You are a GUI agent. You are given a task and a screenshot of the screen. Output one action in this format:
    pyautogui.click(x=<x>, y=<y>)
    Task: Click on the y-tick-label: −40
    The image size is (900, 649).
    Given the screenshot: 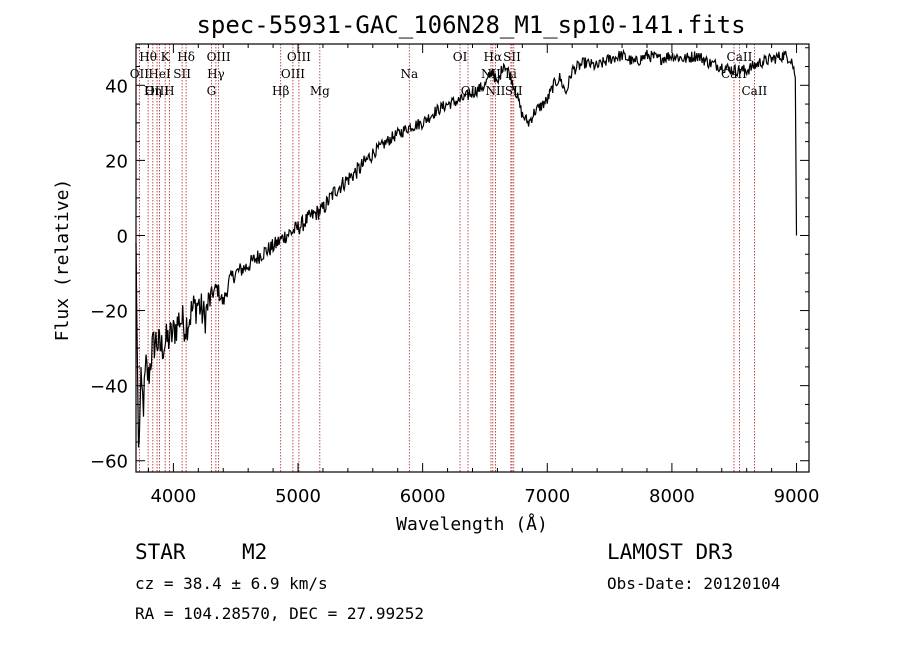 What is the action you would take?
    pyautogui.click(x=109, y=387)
    